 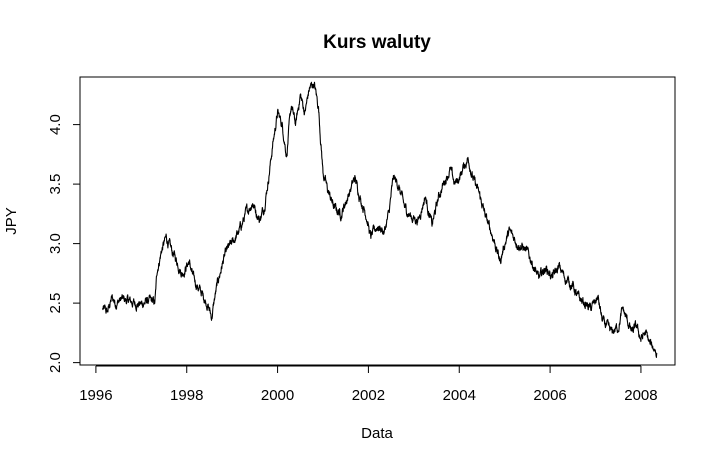 I want to click on x-tick-label: 2004, so click(x=459, y=395).